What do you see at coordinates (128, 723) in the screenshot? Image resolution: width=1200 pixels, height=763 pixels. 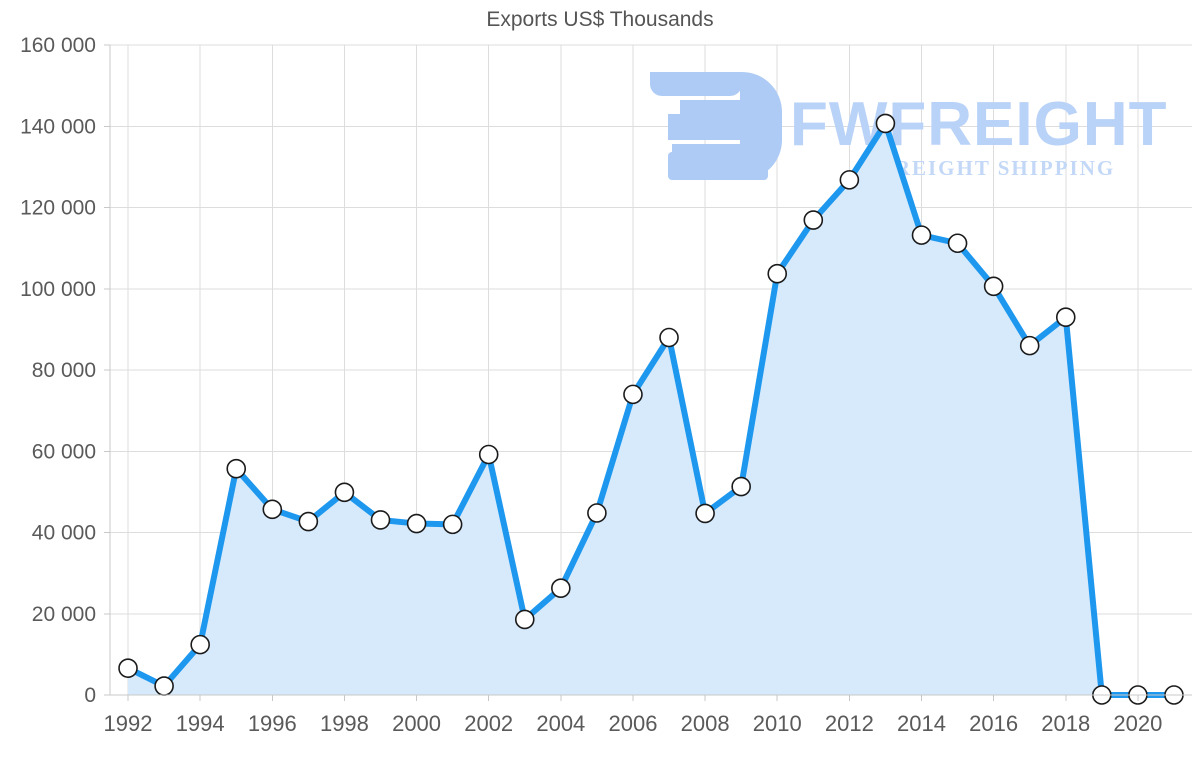 I see `x-tick-label: 1992` at bounding box center [128, 723].